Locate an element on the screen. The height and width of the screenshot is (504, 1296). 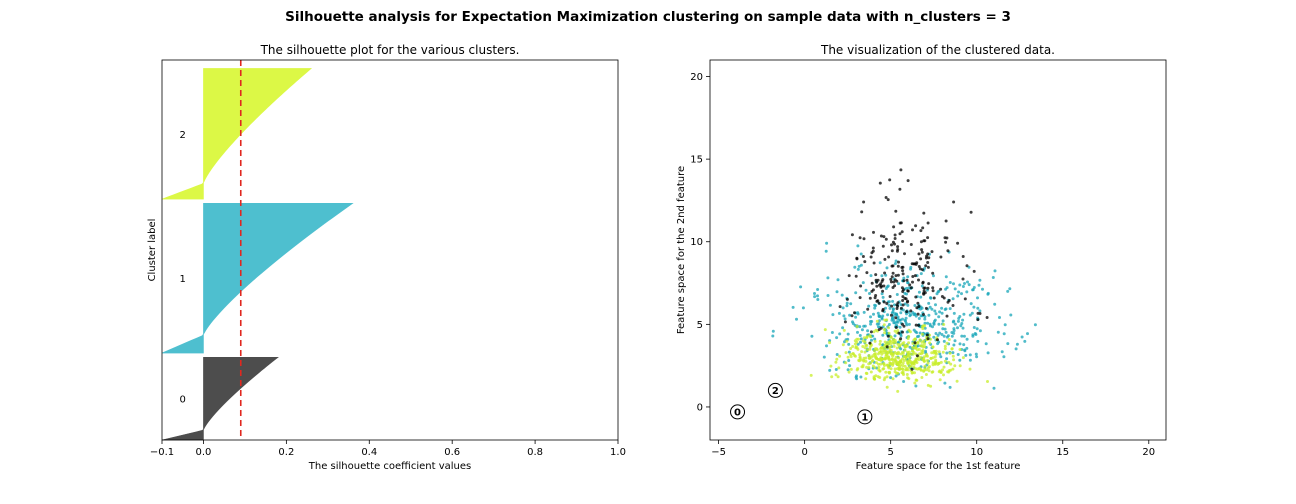
x-tick-label: 15 is located at coordinates (1062, 452).